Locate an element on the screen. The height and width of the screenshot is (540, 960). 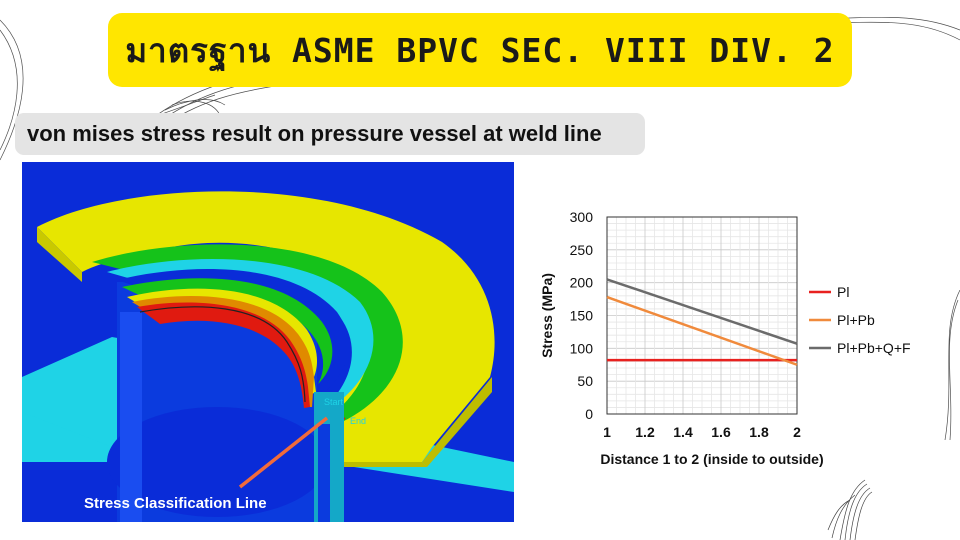
legend-label-2: Pl+Pb is located at coordinates (856, 320).